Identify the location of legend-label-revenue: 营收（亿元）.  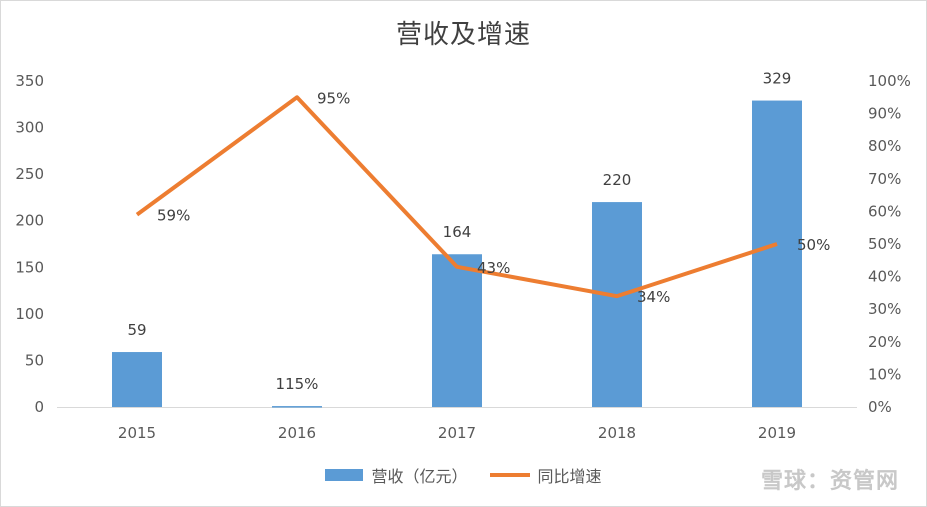
(419, 476).